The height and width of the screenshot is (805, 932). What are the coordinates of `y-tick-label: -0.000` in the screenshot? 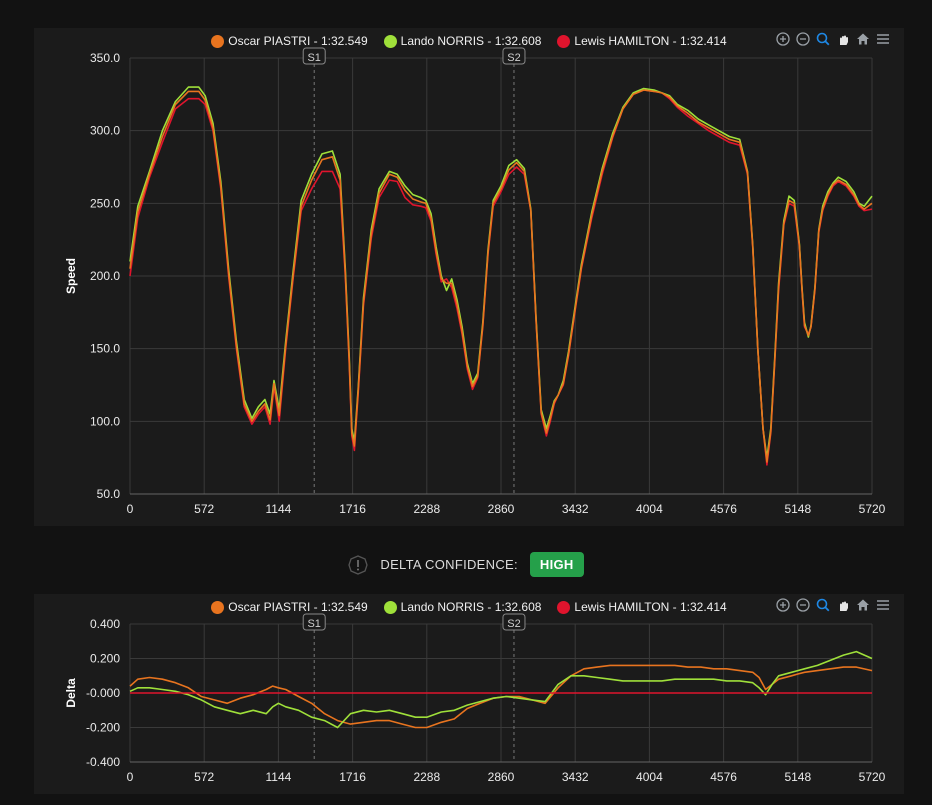 It's located at (103, 693).